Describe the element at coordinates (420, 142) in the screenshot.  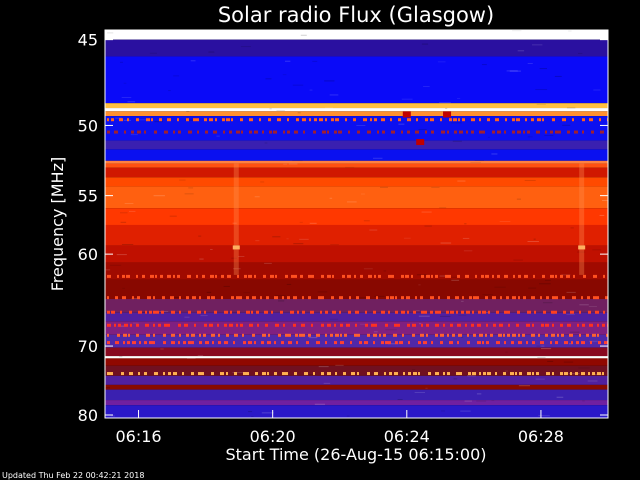
I see `artifact-block` at that location.